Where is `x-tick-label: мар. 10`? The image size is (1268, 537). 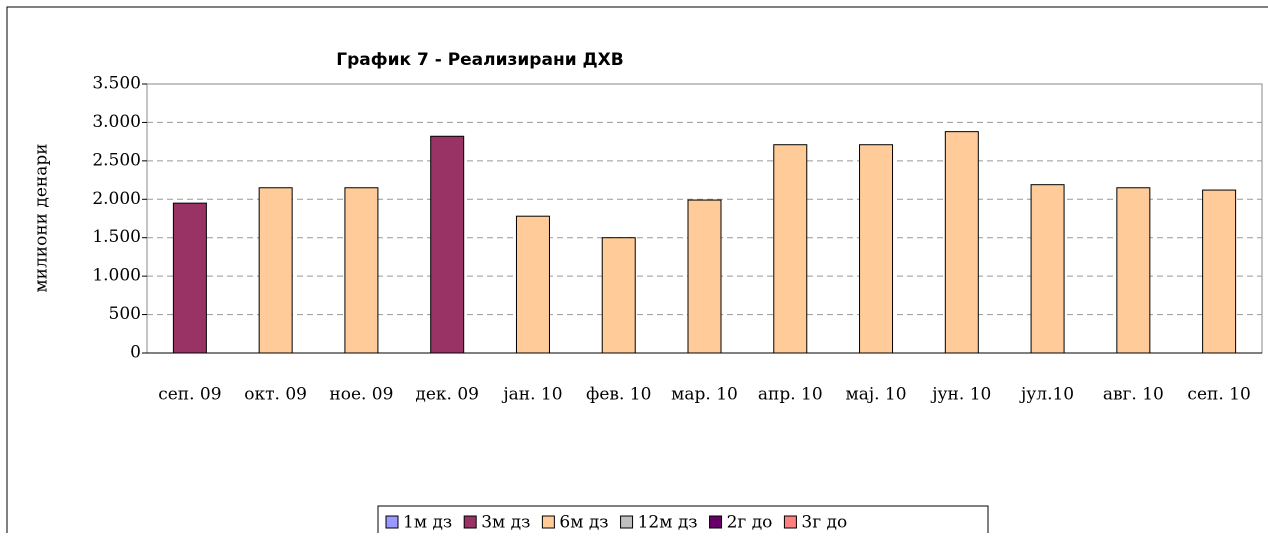 x-tick-label: мар. 10 is located at coordinates (704, 395).